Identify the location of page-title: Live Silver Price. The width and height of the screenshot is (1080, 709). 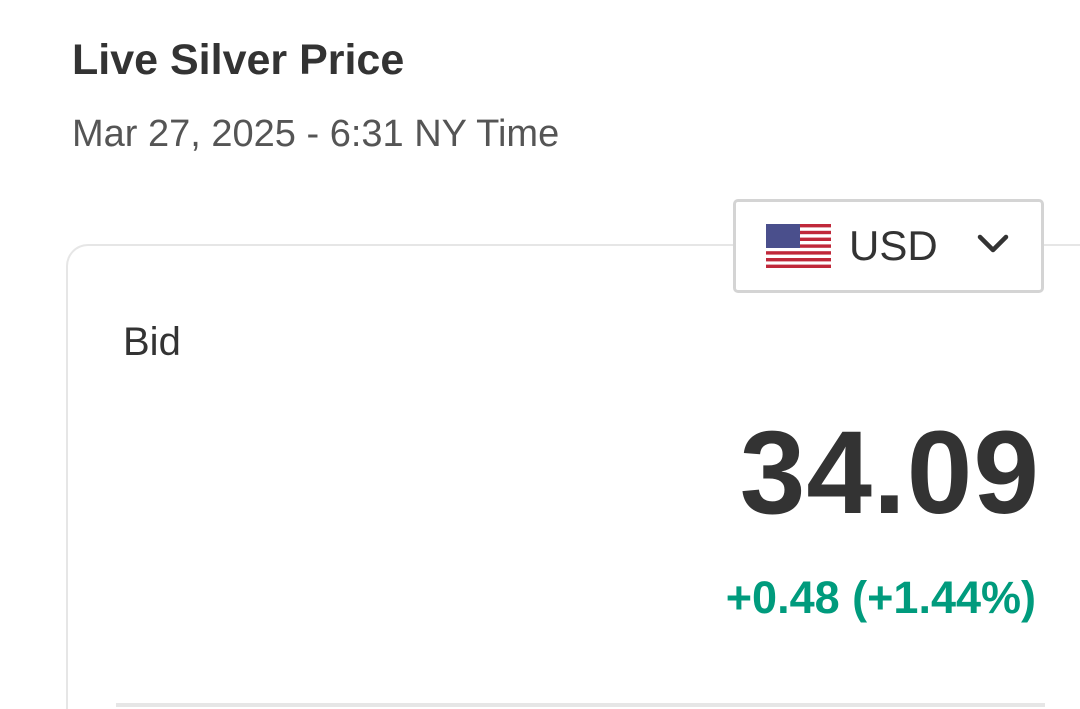
(238, 60).